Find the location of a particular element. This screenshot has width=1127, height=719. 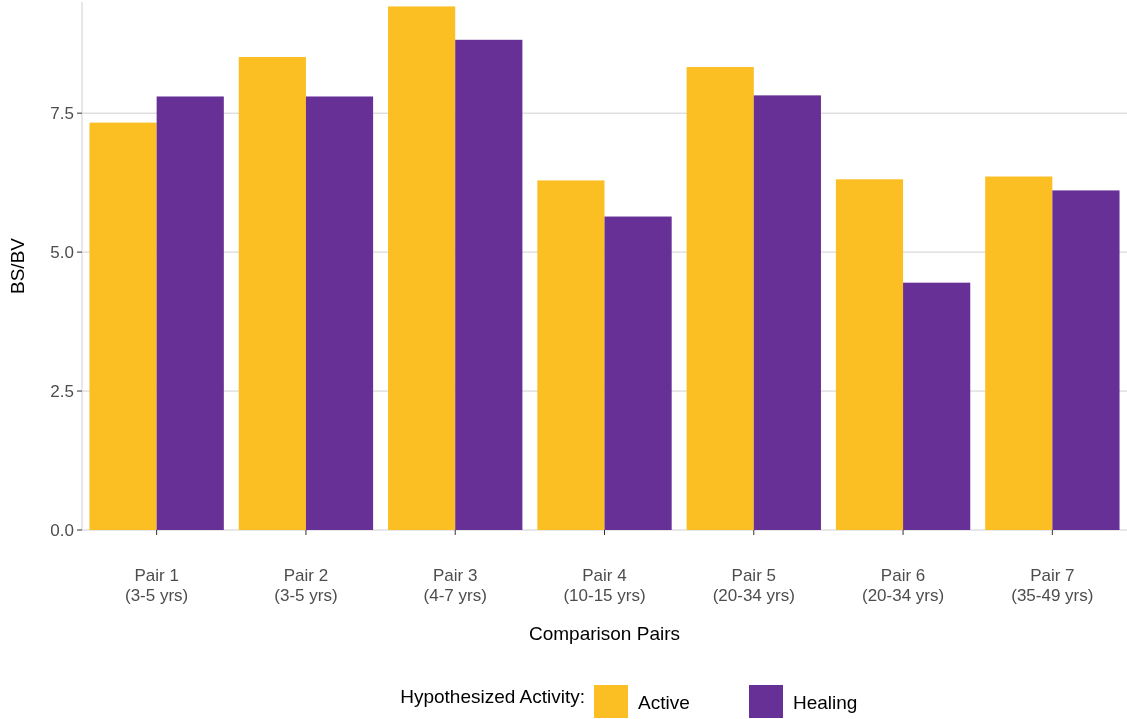

legend-label: Active is located at coordinates (664, 702).